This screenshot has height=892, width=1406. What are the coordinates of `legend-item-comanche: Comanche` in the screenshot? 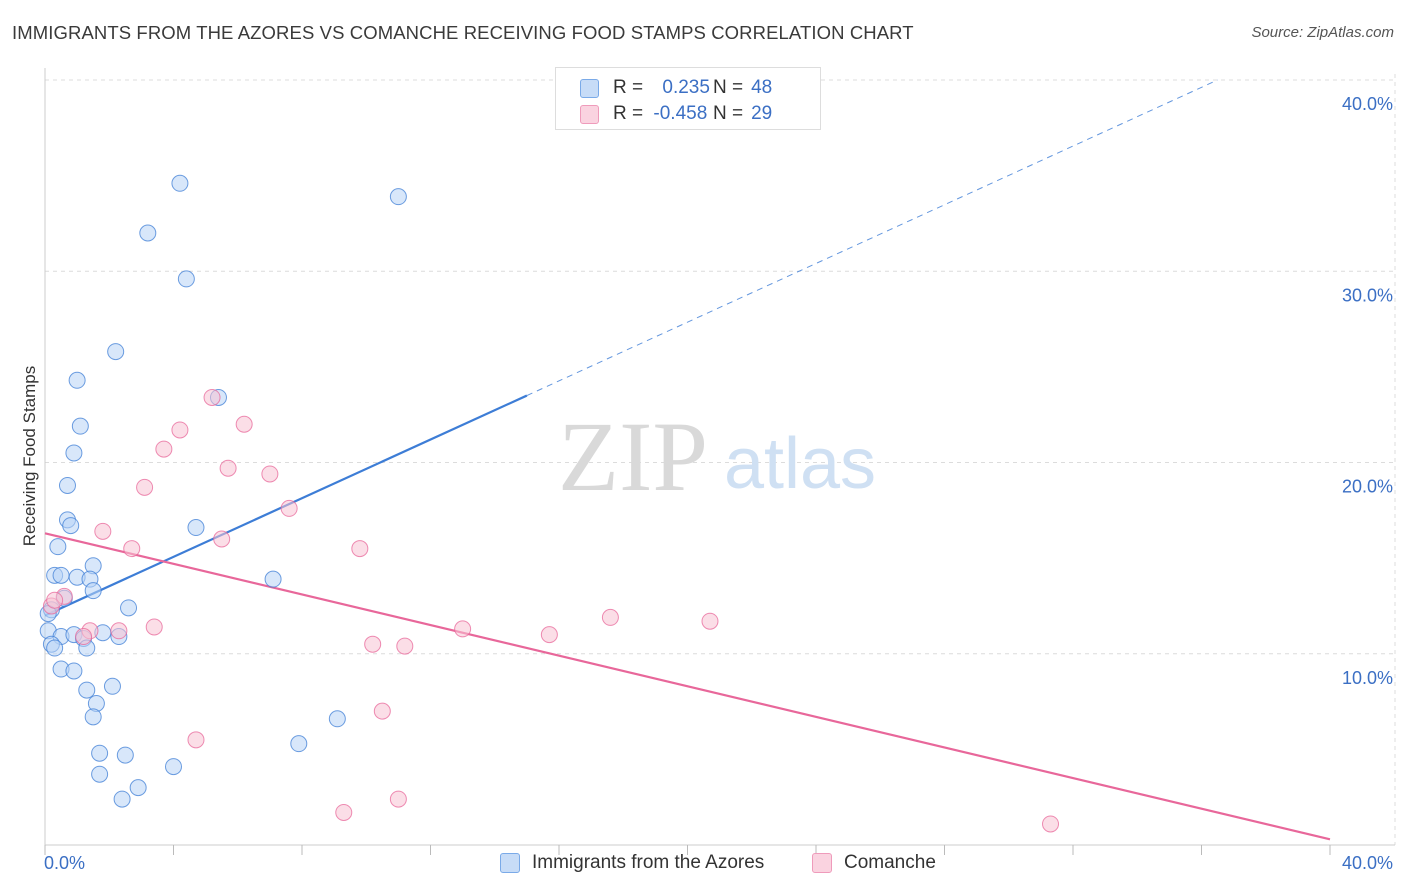 It's located at (874, 863).